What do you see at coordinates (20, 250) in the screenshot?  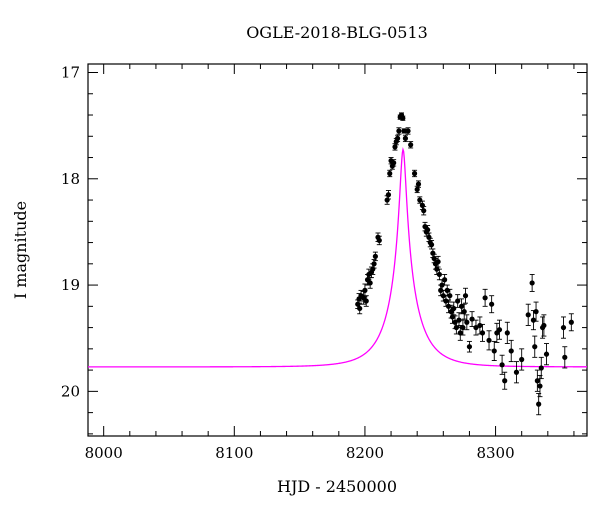 I see `y-axis-label: I magnitude` at bounding box center [20, 250].